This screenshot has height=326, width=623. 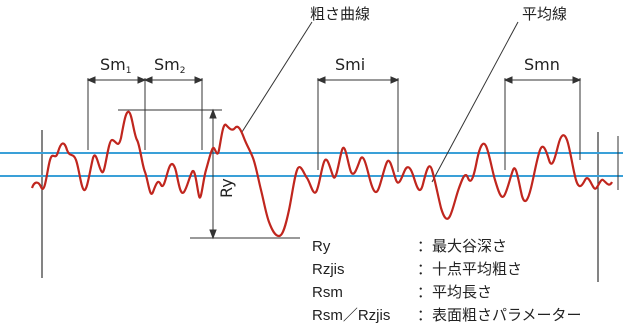 I want to click on ry-axis-label: Ry, so click(x=226, y=188).